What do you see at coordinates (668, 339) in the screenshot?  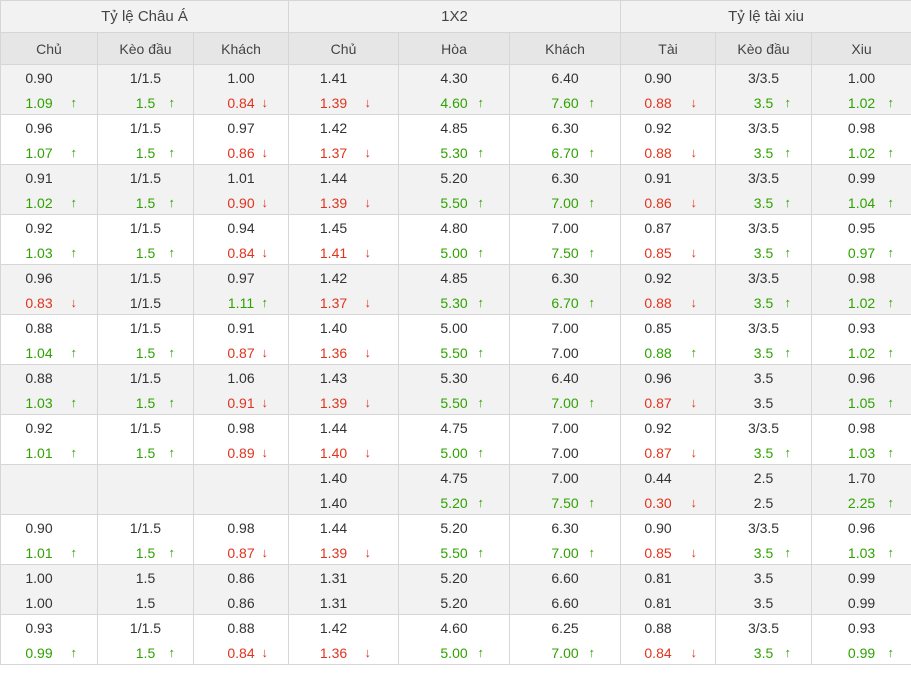 I see `cell-over: 0.85 0.88 ↑` at bounding box center [668, 339].